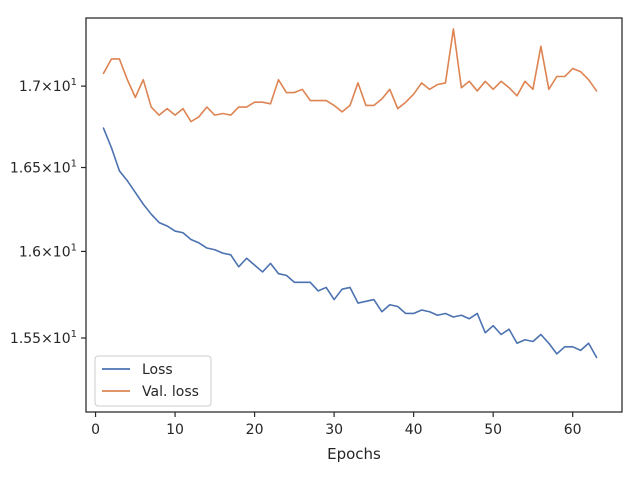  What do you see at coordinates (255, 430) in the screenshot?
I see `x-tick-label: 20` at bounding box center [255, 430].